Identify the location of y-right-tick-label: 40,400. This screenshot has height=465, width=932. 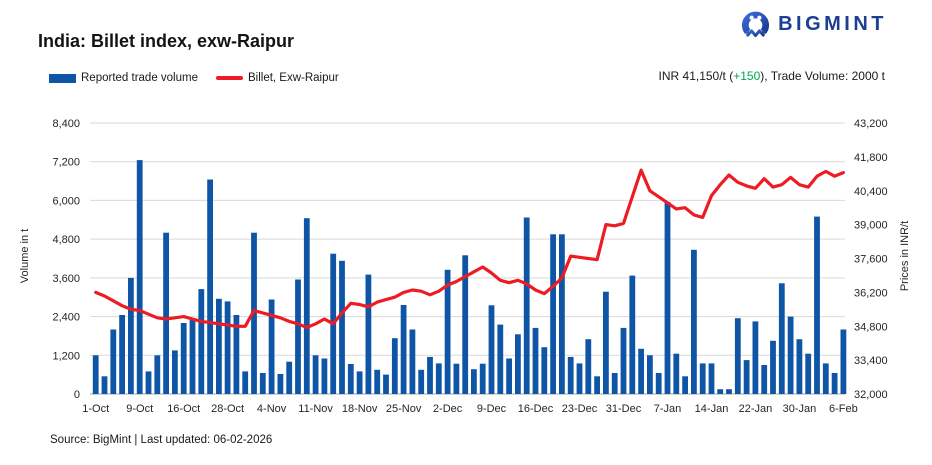
(871, 192).